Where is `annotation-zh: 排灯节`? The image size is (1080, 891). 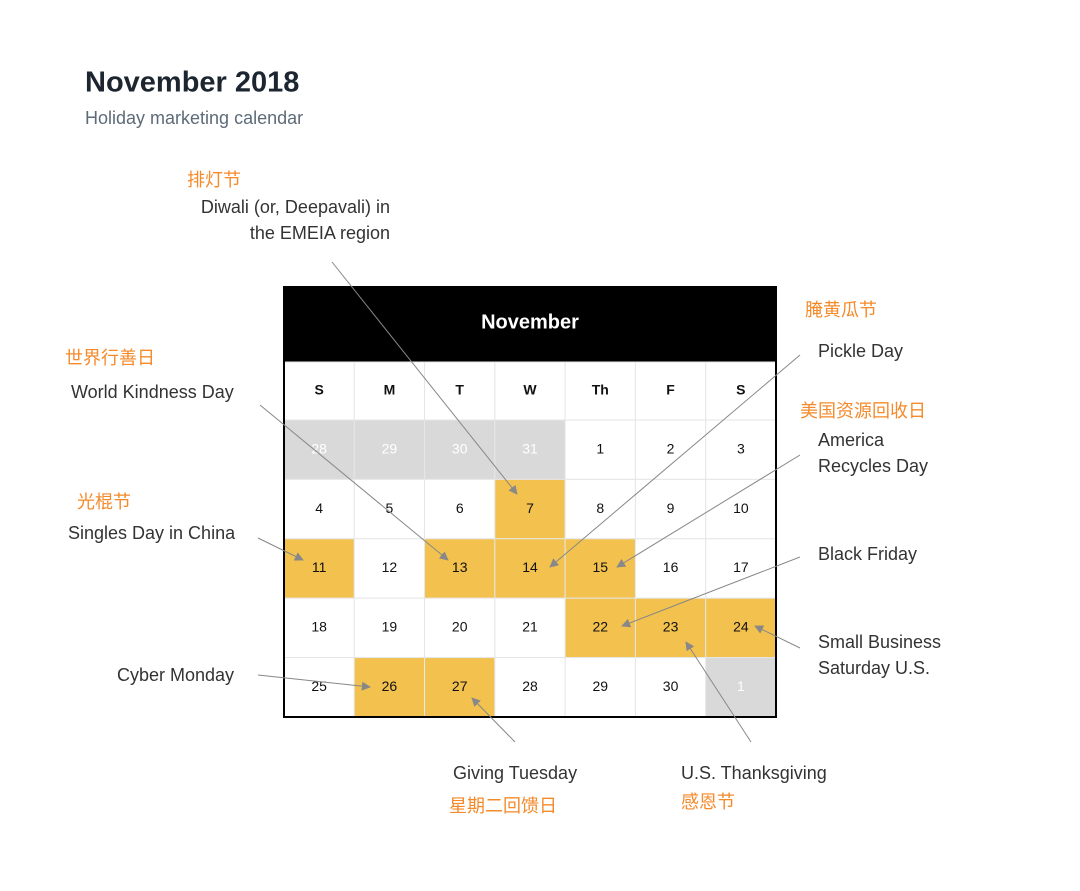 annotation-zh: 排灯节 is located at coordinates (214, 180).